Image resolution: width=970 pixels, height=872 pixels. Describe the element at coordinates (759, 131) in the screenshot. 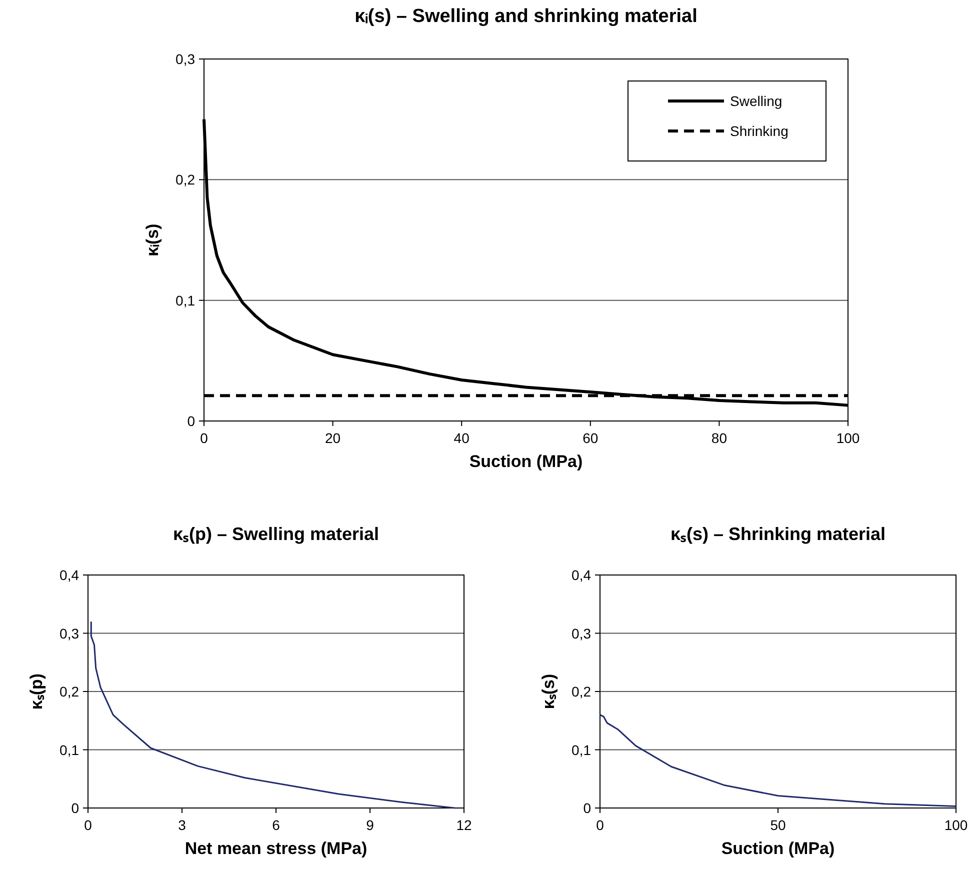

I see `legend-label: Shrinking` at that location.